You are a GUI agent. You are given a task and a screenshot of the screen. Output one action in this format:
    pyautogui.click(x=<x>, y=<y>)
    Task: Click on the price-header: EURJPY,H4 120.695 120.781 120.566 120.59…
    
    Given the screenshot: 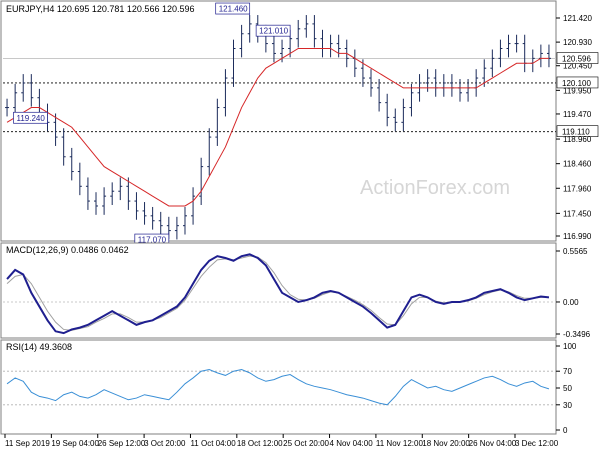 What is the action you would take?
    pyautogui.click(x=100, y=9)
    